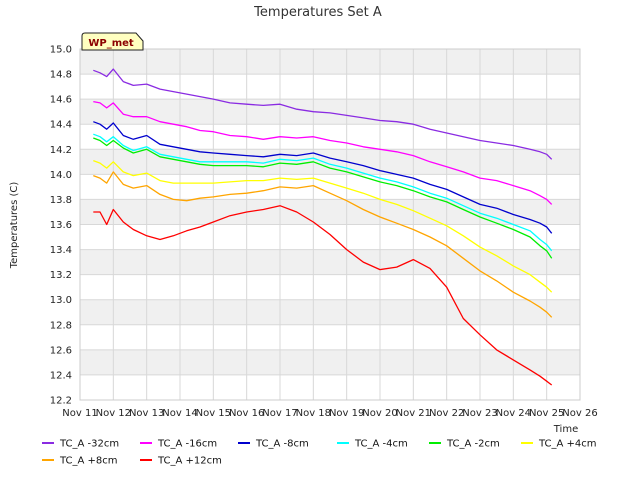 This screenshot has width=640, height=480. Describe the element at coordinates (479, 413) in the screenshot. I see `x-tick-label: Nov 23` at that location.